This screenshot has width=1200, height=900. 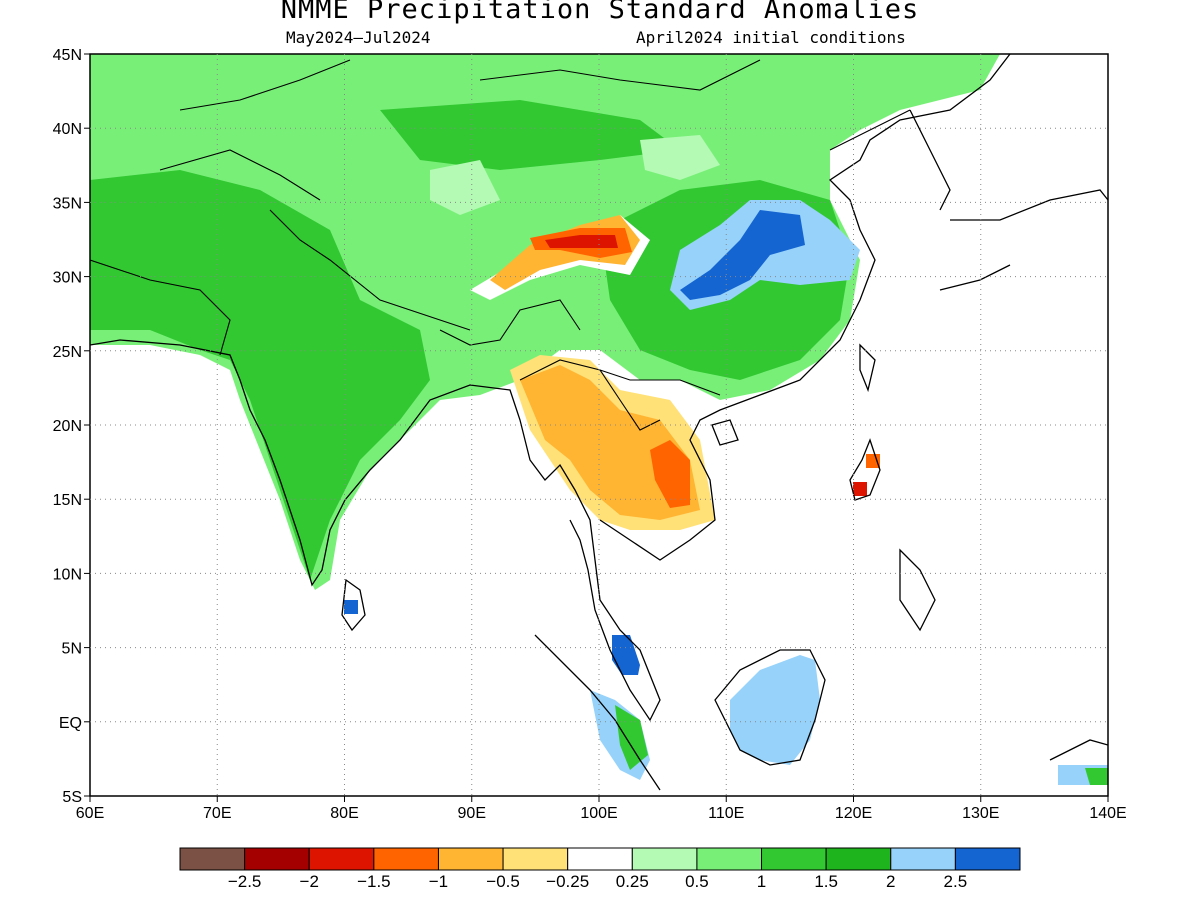 I want to click on latitude-tick-label: 10N, so click(x=67, y=574).